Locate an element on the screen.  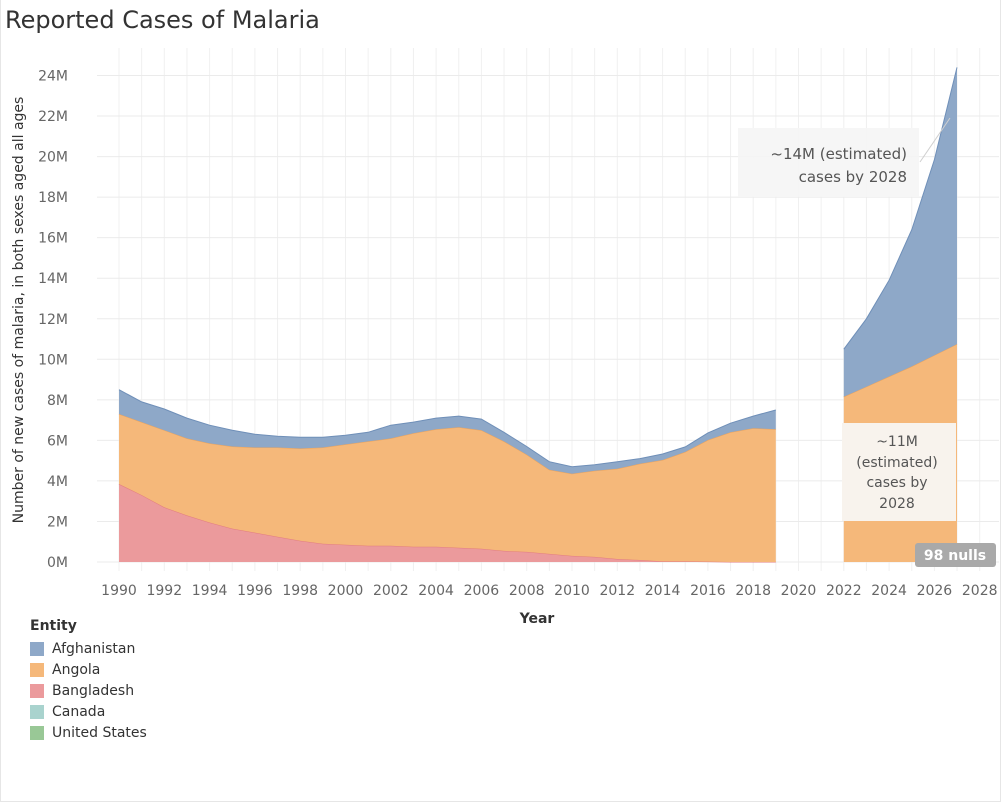
legend-item-afghanistan: Afghanistan is located at coordinates (88, 648).